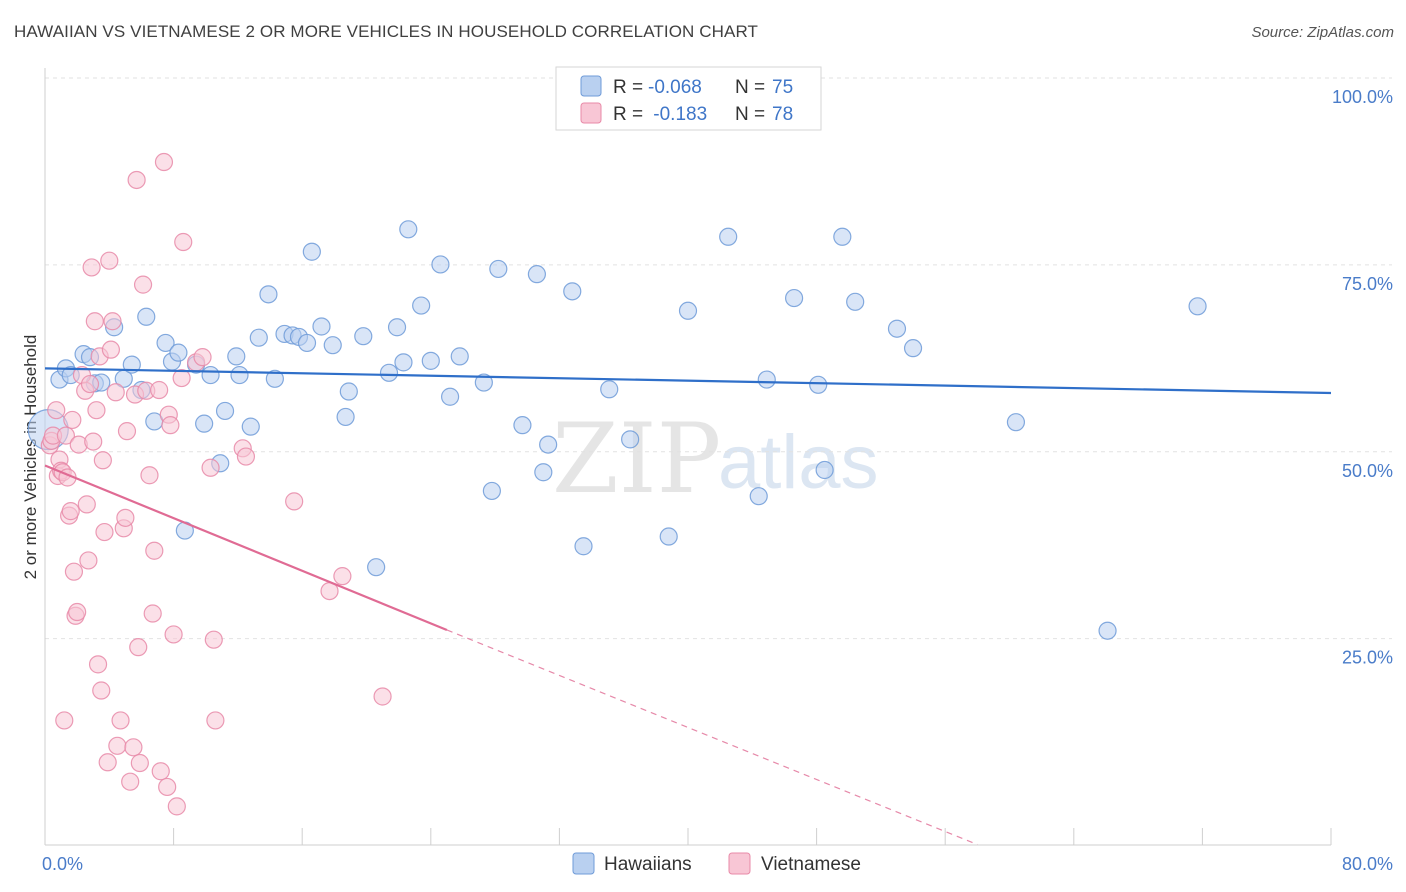  What do you see at coordinates (1367, 864) in the screenshot?
I see `x-tick-label: 80.0%` at bounding box center [1367, 864].